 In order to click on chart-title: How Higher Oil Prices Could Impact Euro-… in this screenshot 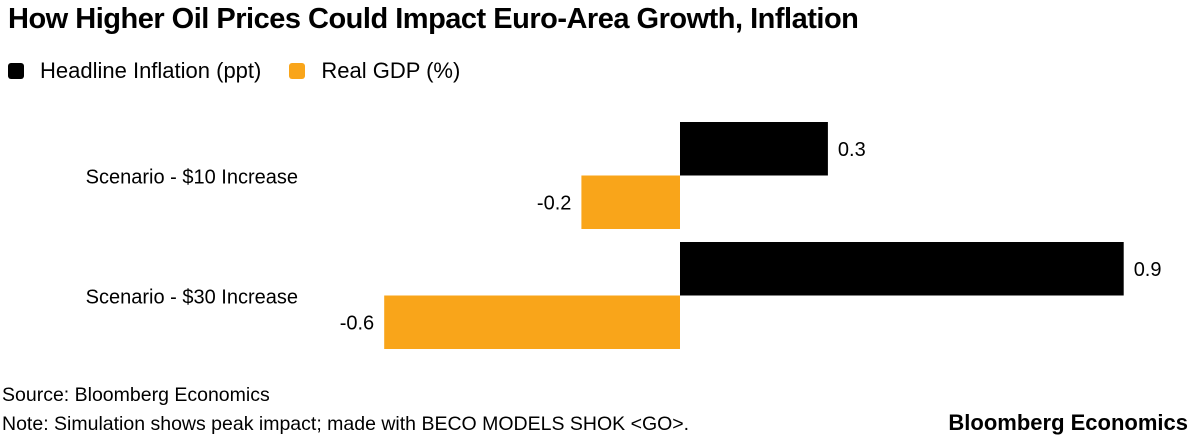, I will do `click(433, 19)`.